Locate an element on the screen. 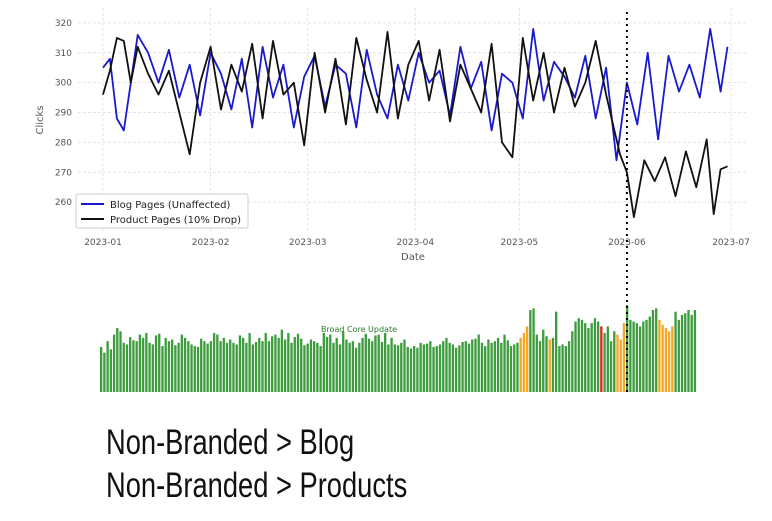 The image size is (772, 521). bar-chart-annotation: Broad Core Update is located at coordinates (359, 329).